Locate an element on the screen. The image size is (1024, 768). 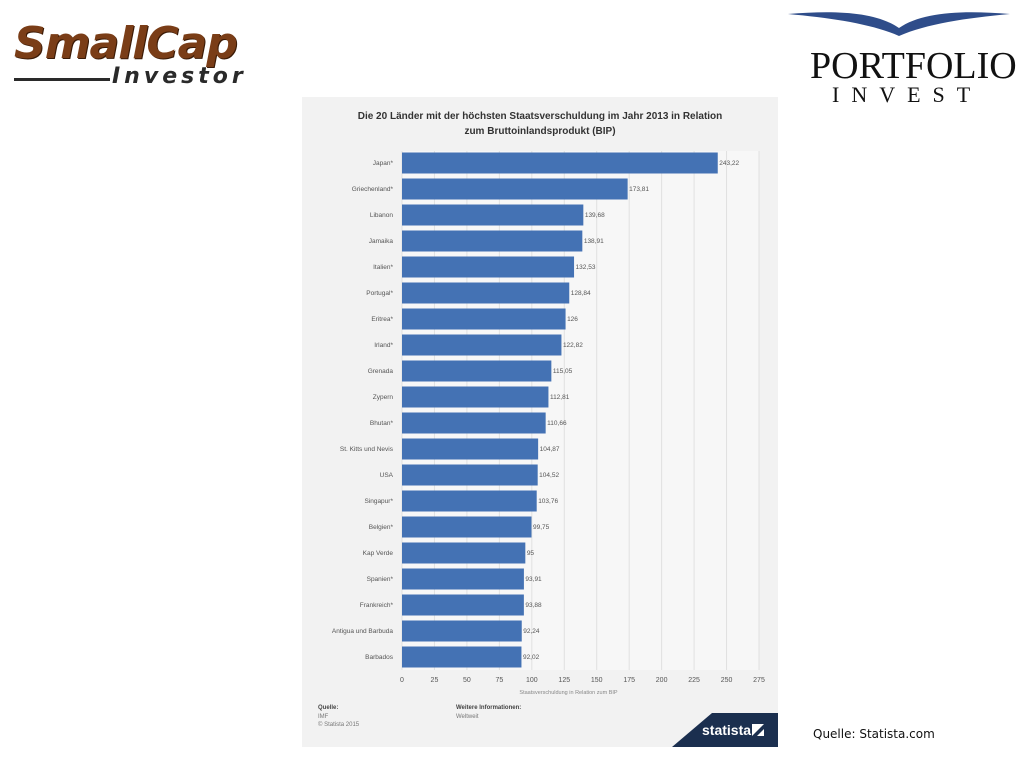
footer-source-label: Quelle: is located at coordinates (328, 708).